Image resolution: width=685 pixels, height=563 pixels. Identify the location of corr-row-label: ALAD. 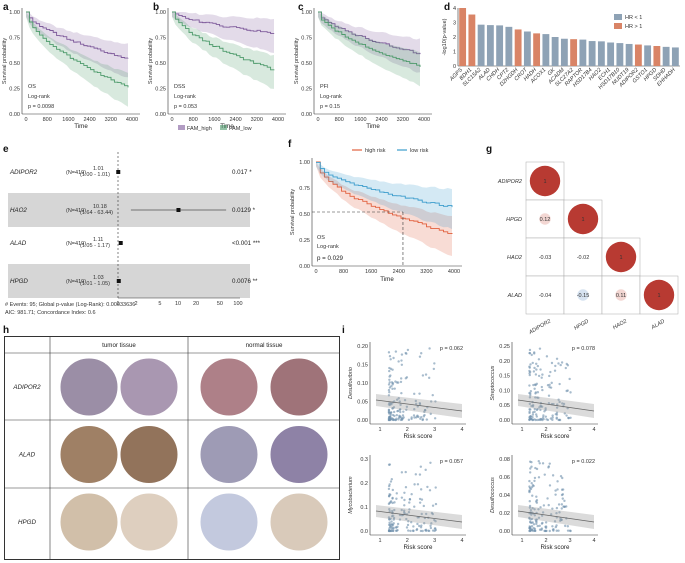
(514, 296).